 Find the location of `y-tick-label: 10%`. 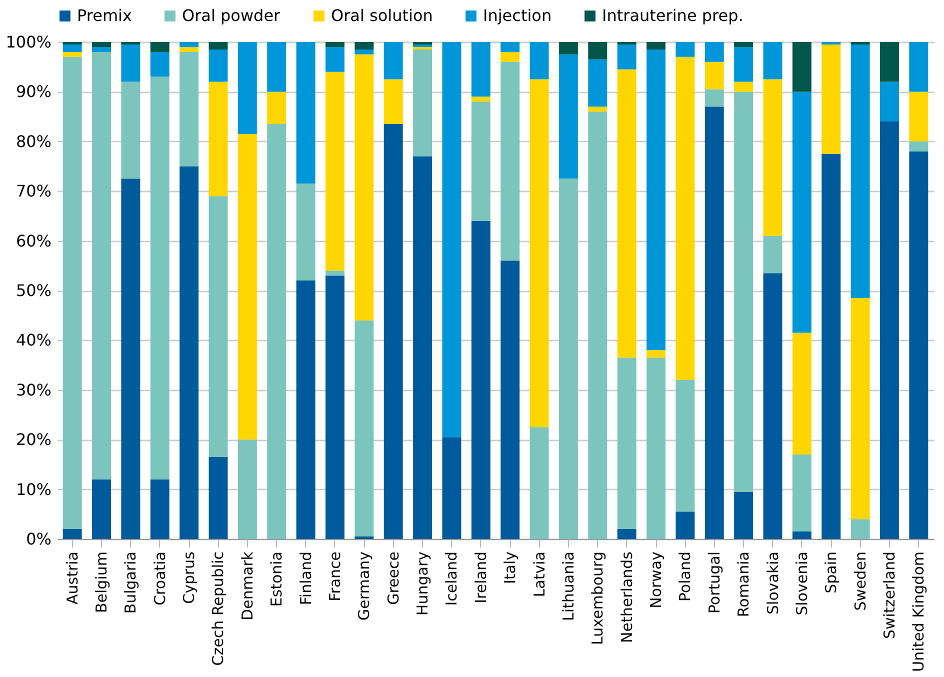

y-tick-label: 10% is located at coordinates (34, 489).